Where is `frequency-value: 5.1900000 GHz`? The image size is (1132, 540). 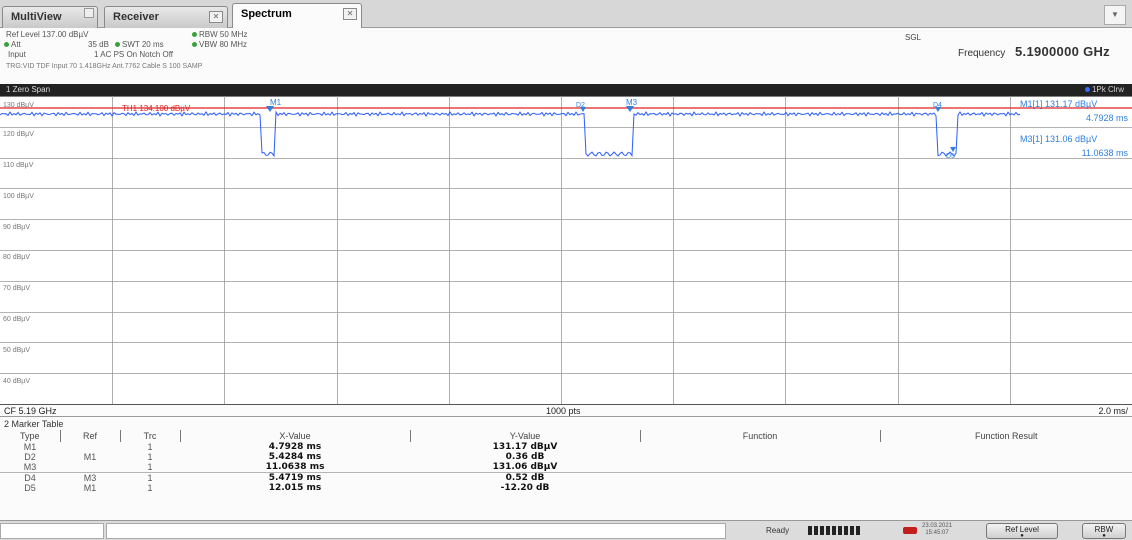 frequency-value: 5.1900000 GHz is located at coordinates (1062, 51).